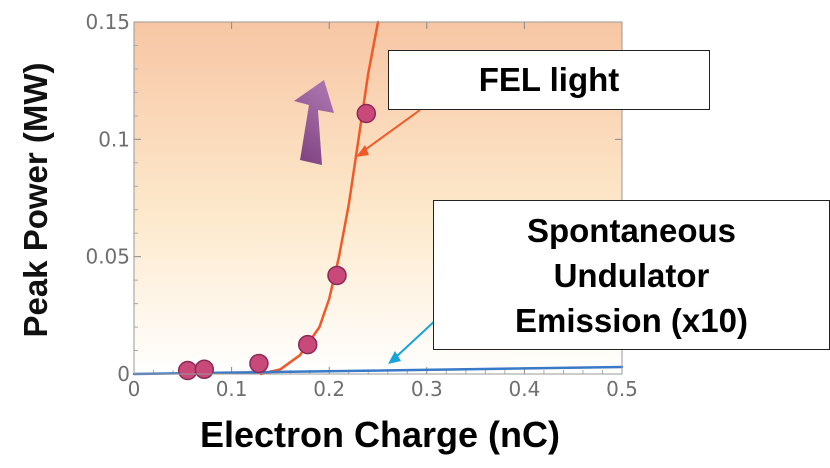  What do you see at coordinates (524, 389) in the screenshot?
I see `x-tick-label: 0.4` at bounding box center [524, 389].